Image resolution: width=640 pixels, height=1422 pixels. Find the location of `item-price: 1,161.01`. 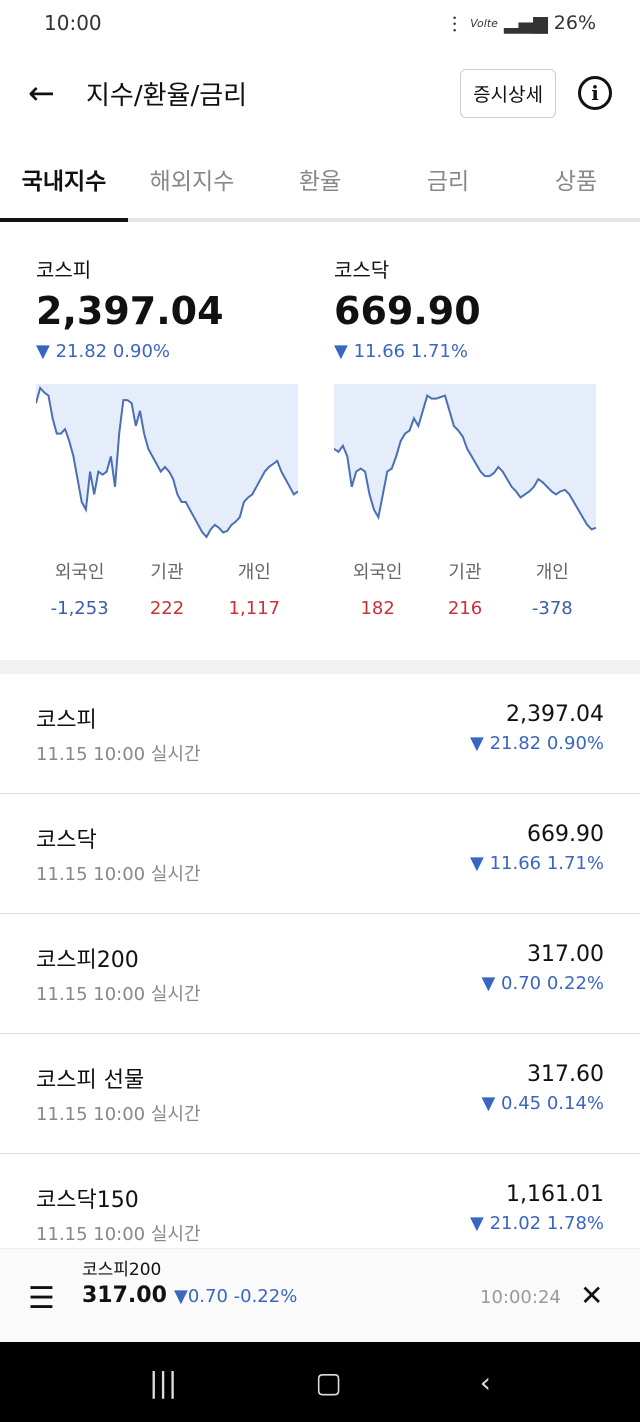

item-price: 1,161.01 is located at coordinates (555, 1194).